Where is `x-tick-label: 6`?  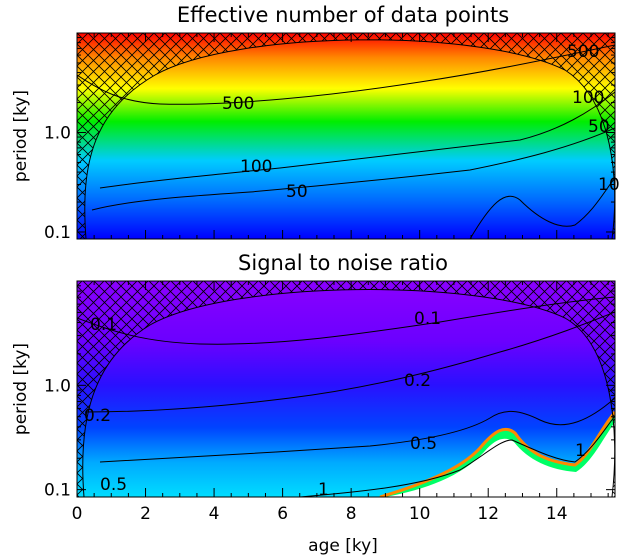
x-tick-label: 6 is located at coordinates (282, 514).